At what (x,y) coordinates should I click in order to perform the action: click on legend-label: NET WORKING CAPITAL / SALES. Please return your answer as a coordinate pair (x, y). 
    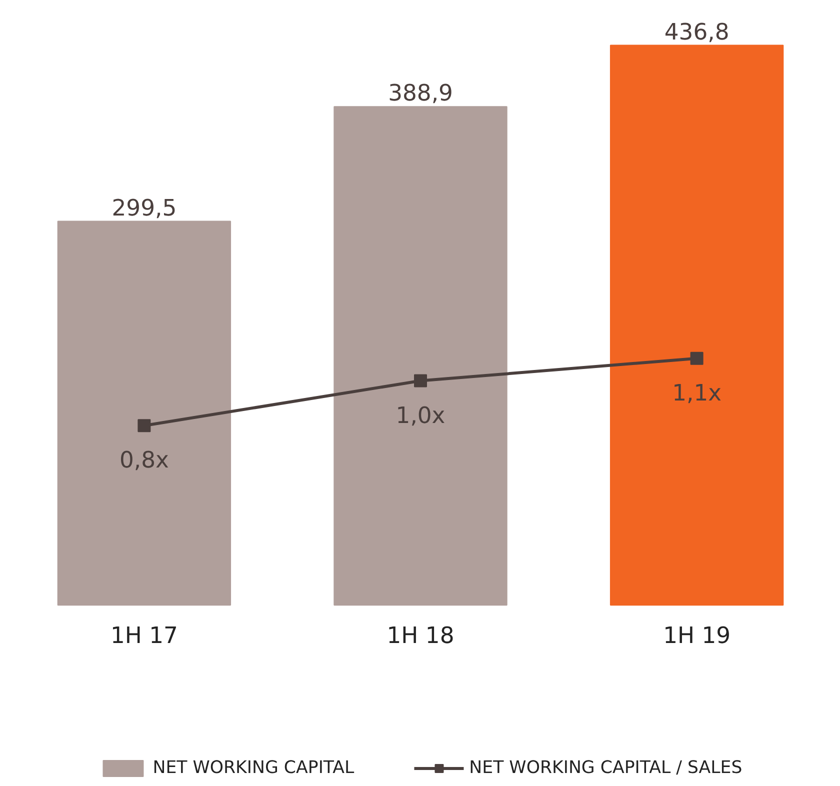
    Looking at the image, I should click on (605, 768).